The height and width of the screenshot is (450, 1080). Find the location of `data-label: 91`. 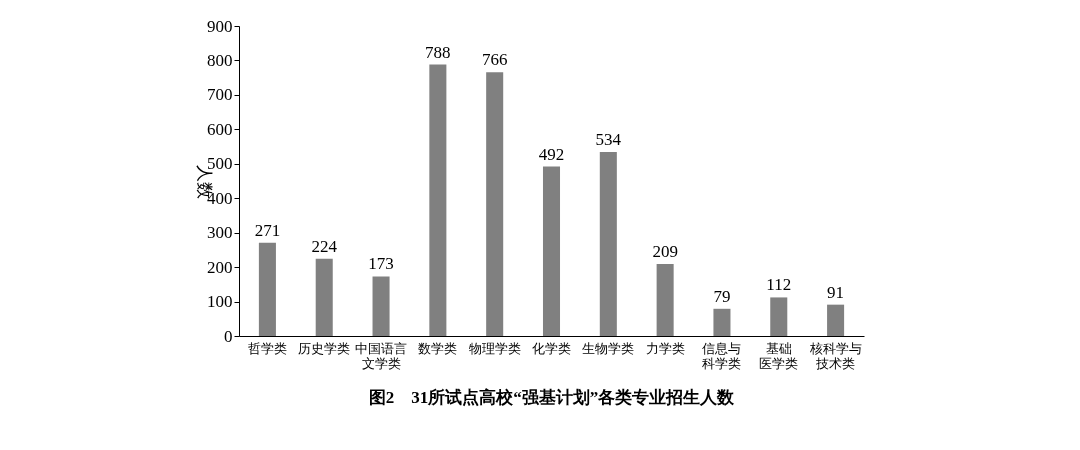

data-label: 91 is located at coordinates (836, 292).